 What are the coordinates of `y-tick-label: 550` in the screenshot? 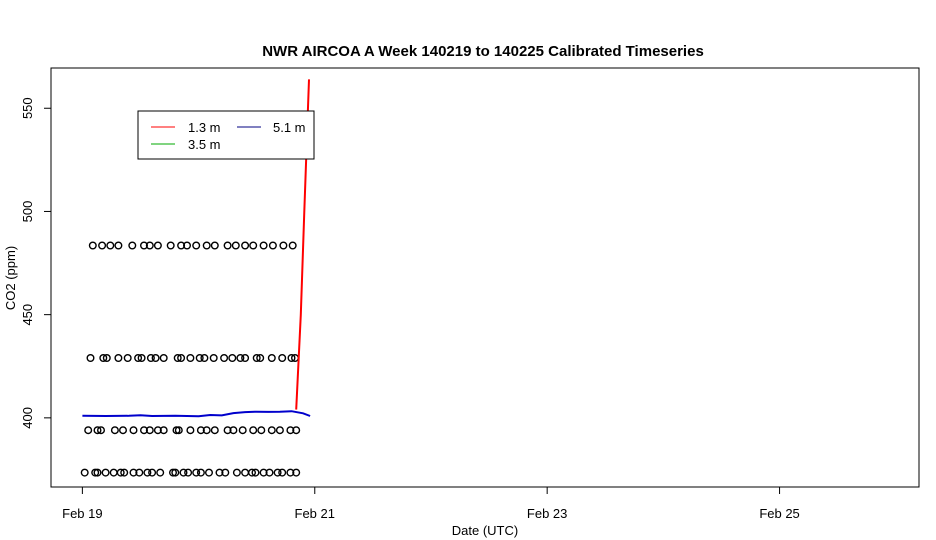 It's located at (27, 108).